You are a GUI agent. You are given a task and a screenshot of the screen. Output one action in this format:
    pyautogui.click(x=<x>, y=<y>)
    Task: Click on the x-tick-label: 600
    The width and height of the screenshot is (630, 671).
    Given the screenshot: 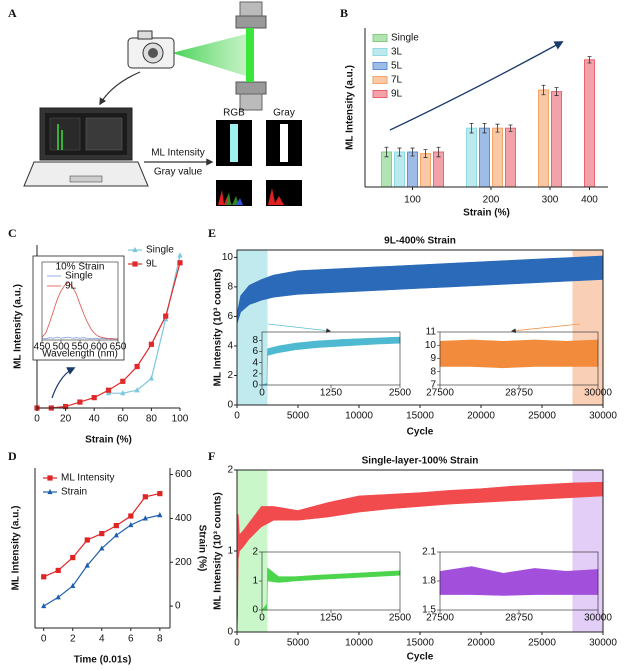 What is the action you would take?
    pyautogui.click(x=99, y=347)
    